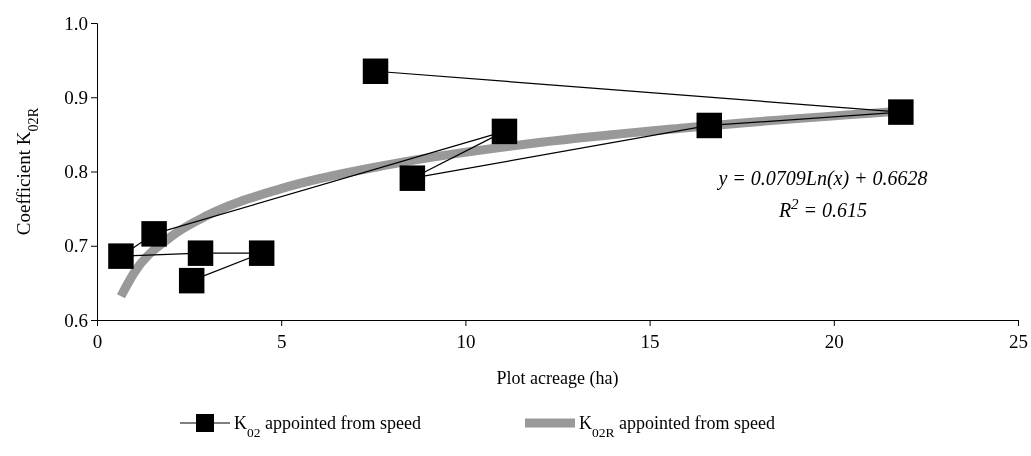  I want to click on legend-label: K$_{02}$ appointed from speed, so click(327, 426).